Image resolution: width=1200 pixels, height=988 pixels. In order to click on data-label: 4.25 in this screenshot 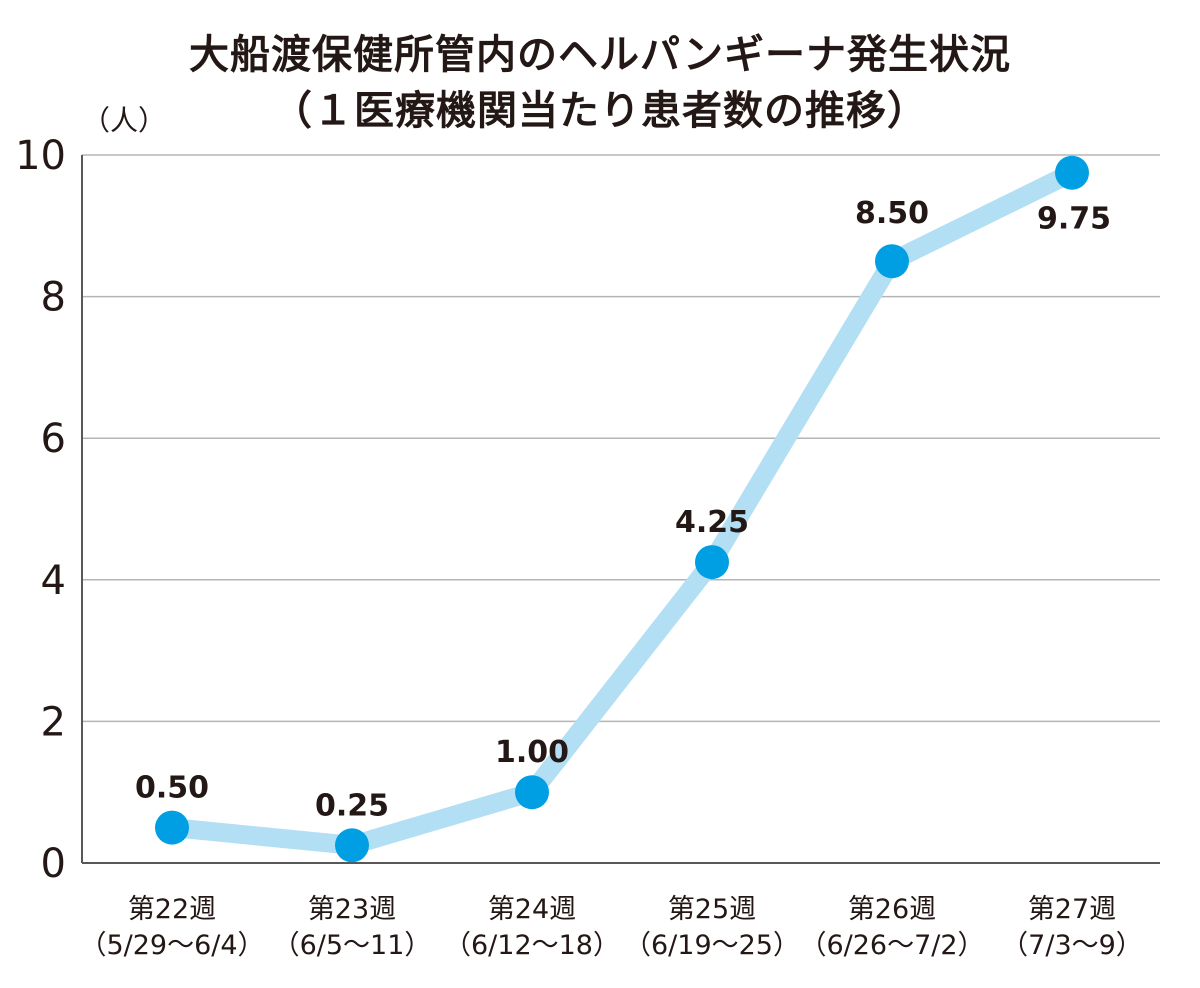, I will do `click(712, 522)`.